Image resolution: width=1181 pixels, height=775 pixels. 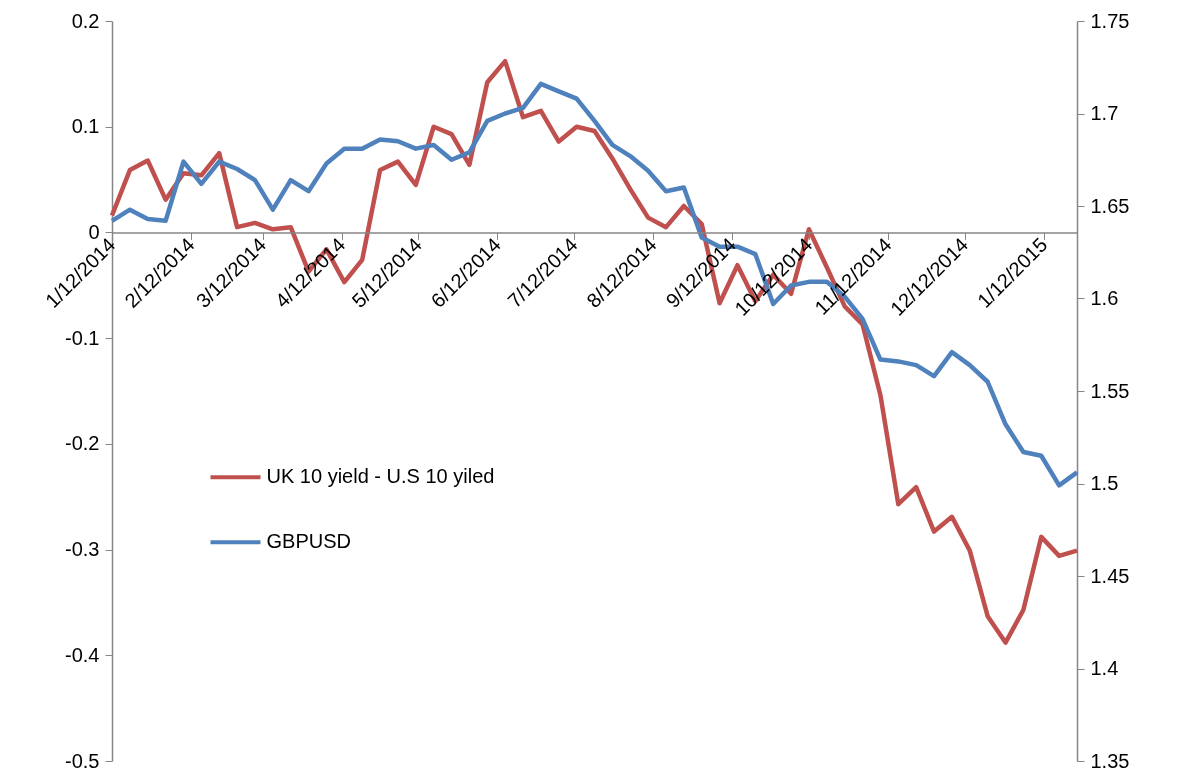 I want to click on y-tick-label: -0.4, so click(x=82, y=654).